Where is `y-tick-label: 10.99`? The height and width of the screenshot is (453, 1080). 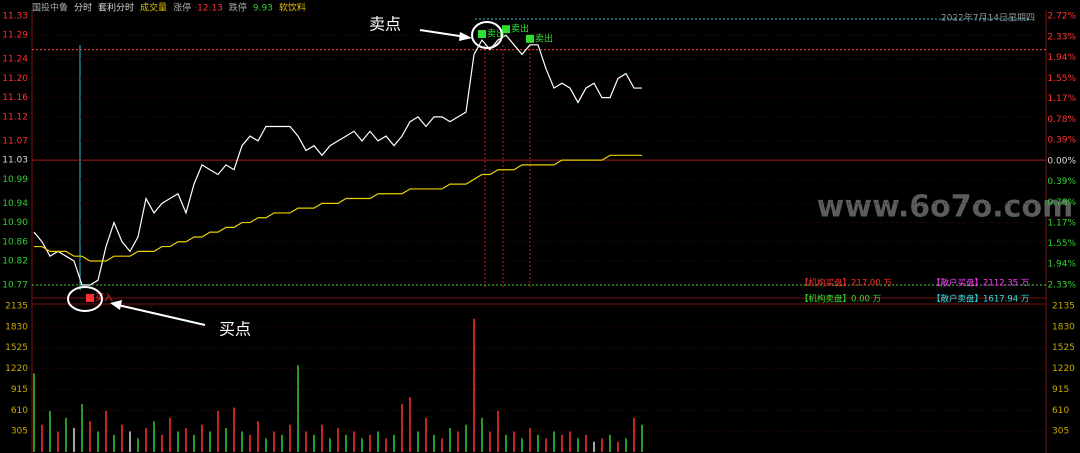
y-tick-label: 10.99 is located at coordinates (15, 180).